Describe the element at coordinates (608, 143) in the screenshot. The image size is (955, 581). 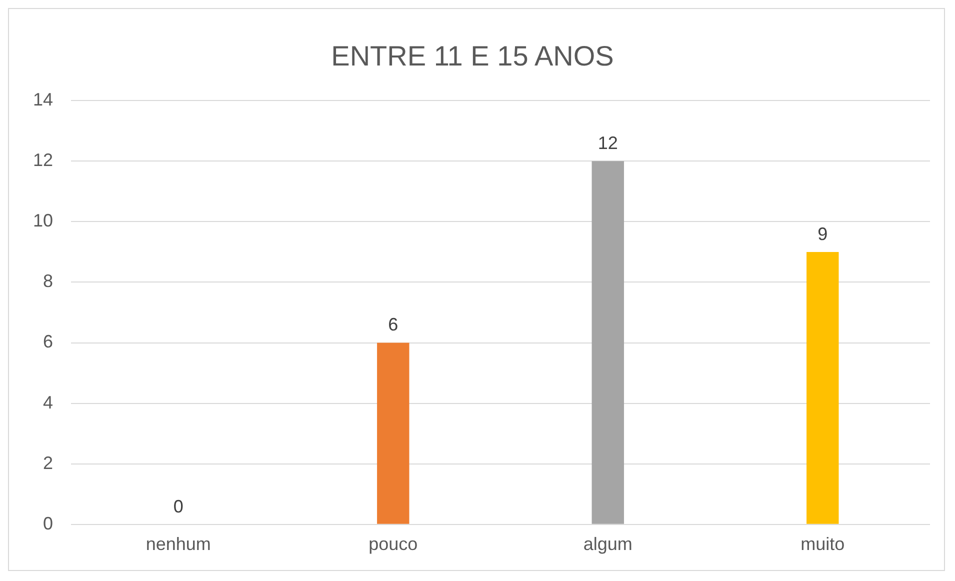
I see `data-label: 12` at that location.